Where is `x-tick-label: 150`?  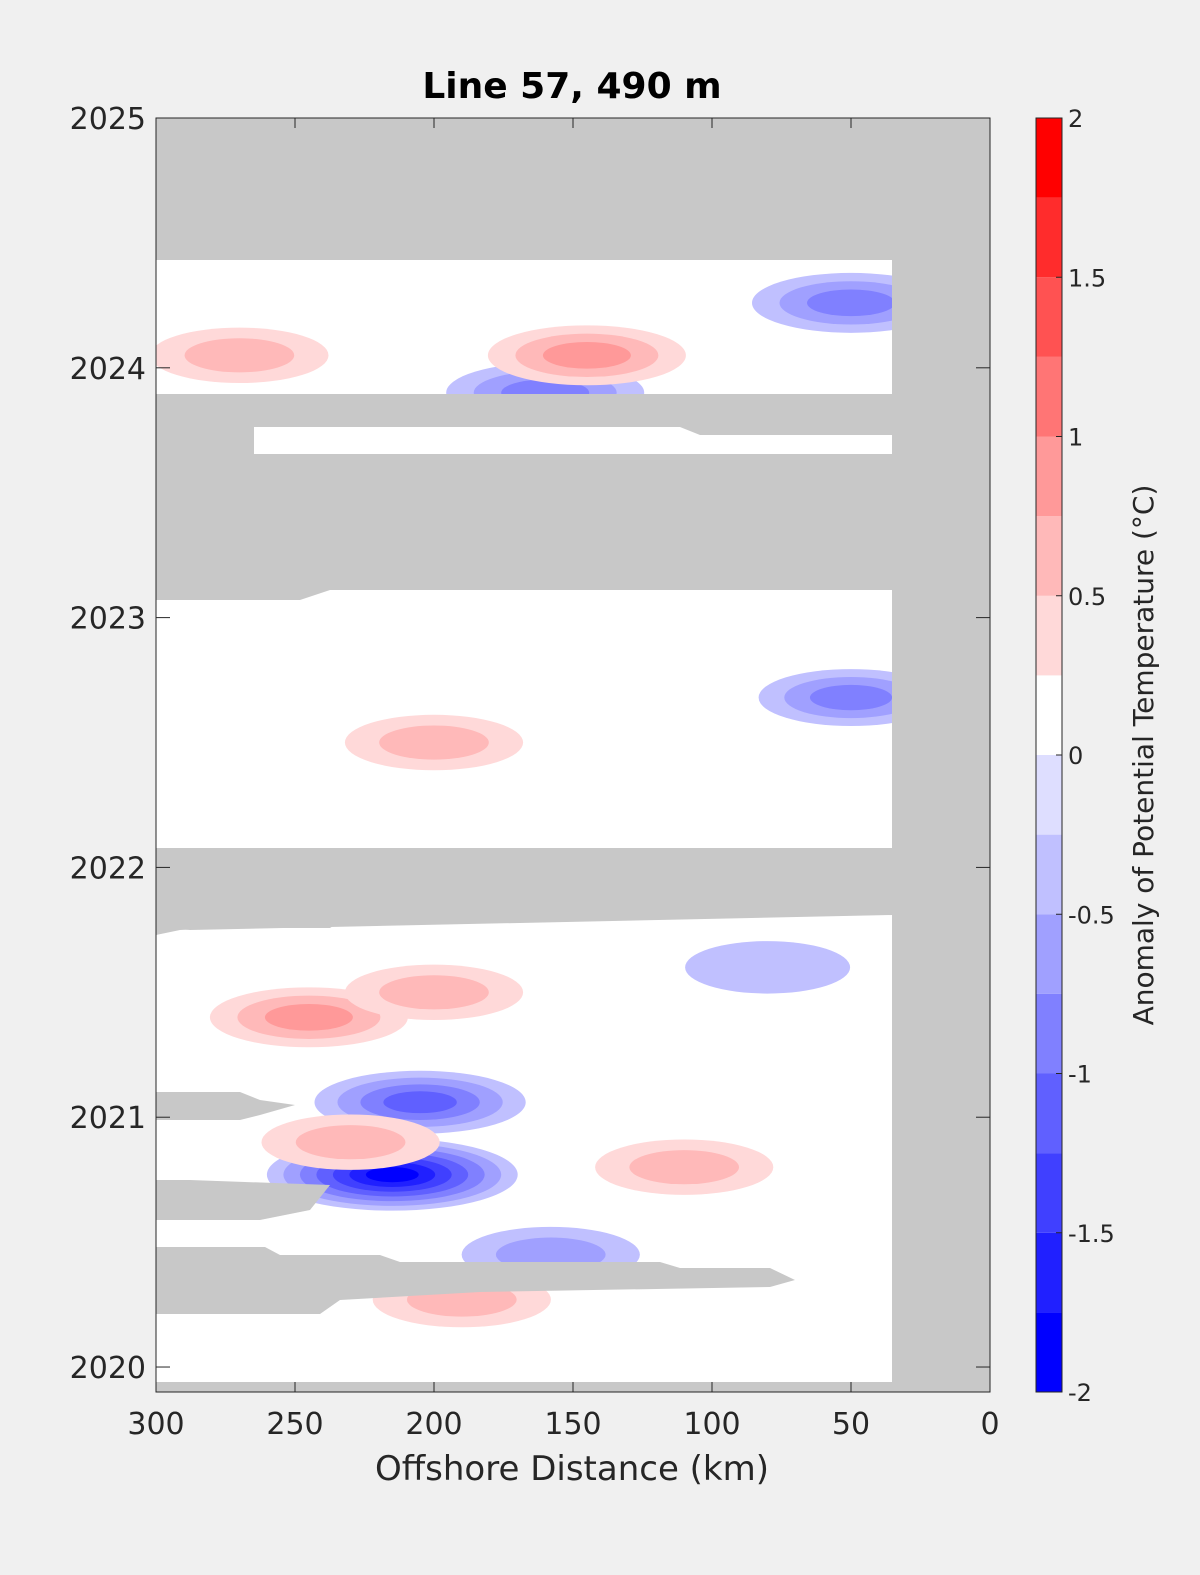
x-tick-label: 150 is located at coordinates (572, 1424).